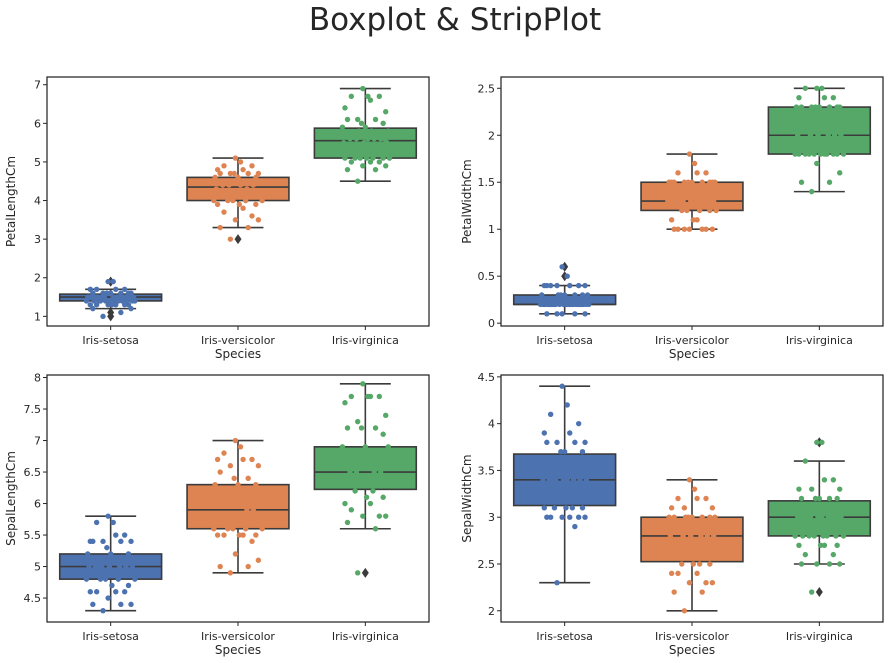 This screenshot has width=890, height=663. I want to click on y-tick-label: 0, so click(491, 323).